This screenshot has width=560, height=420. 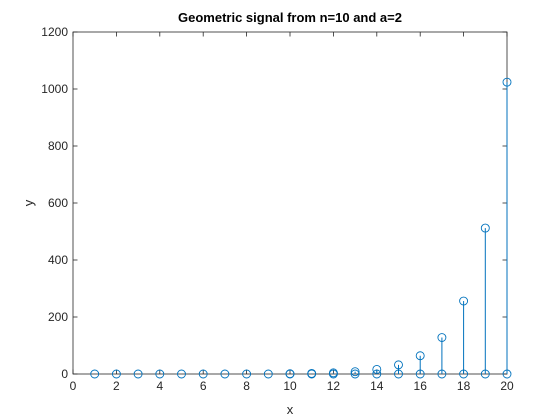 I want to click on x-axis-label: x, so click(x=290, y=409).